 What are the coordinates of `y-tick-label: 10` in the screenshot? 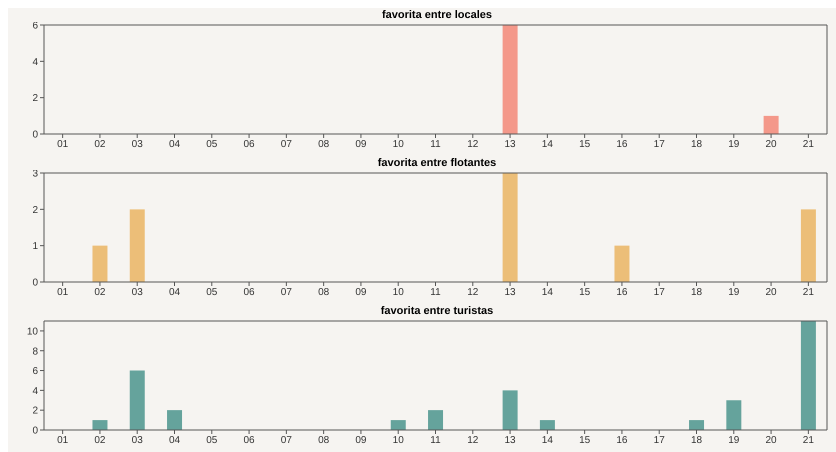 It's located at (32, 332).